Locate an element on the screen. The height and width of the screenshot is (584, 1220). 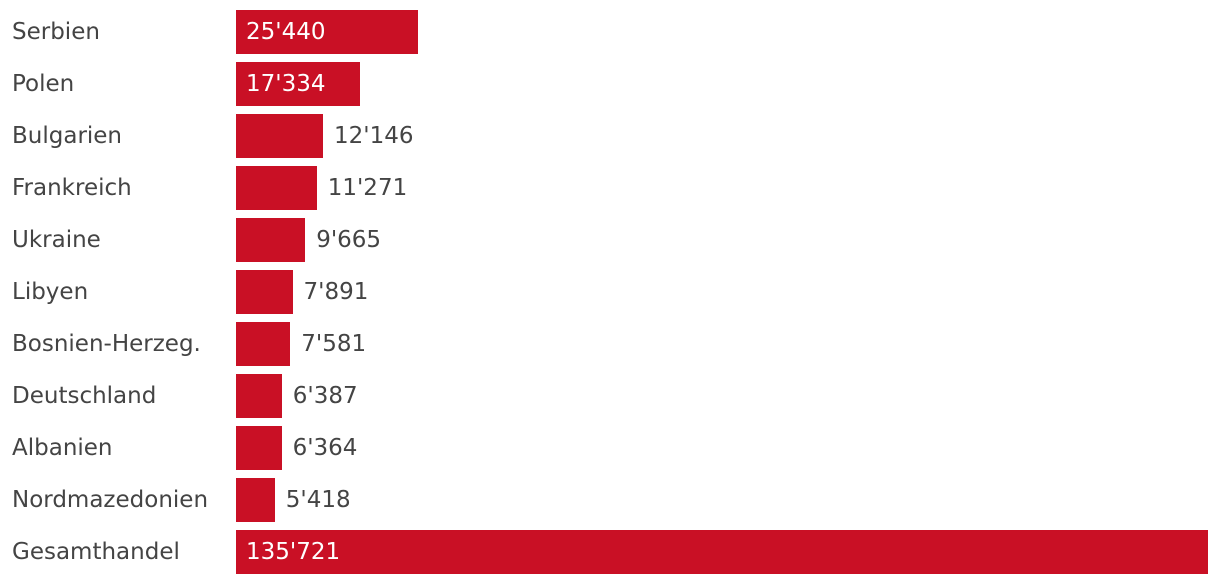
bar-row: Deutschland 6'387 is located at coordinates (610, 396).